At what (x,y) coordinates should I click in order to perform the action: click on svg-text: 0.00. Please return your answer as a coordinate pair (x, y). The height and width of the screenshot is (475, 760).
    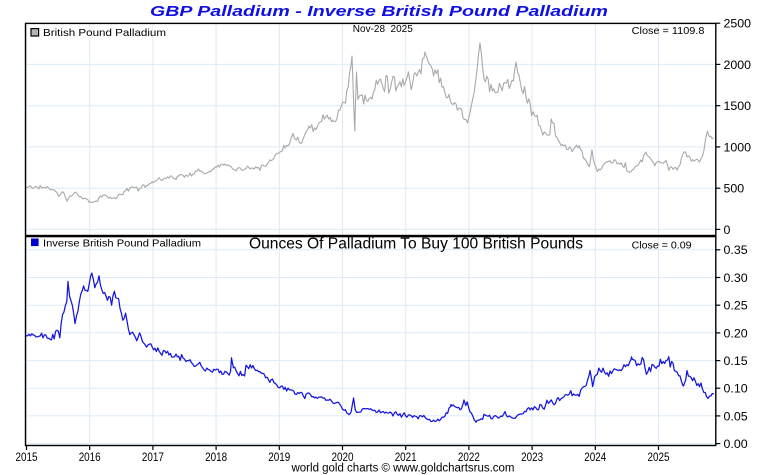
    Looking at the image, I should click on (736, 444).